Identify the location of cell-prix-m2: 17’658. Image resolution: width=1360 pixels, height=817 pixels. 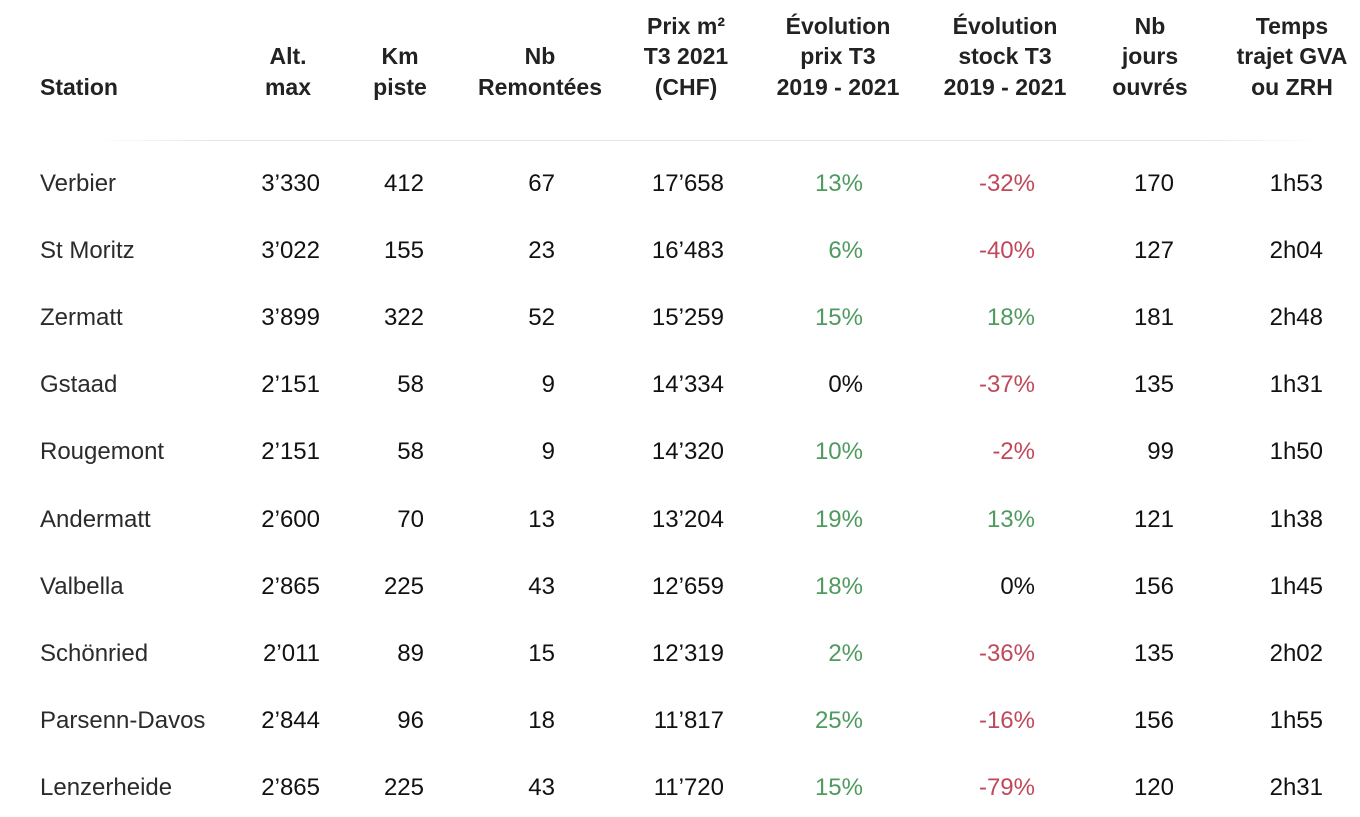
(687, 183).